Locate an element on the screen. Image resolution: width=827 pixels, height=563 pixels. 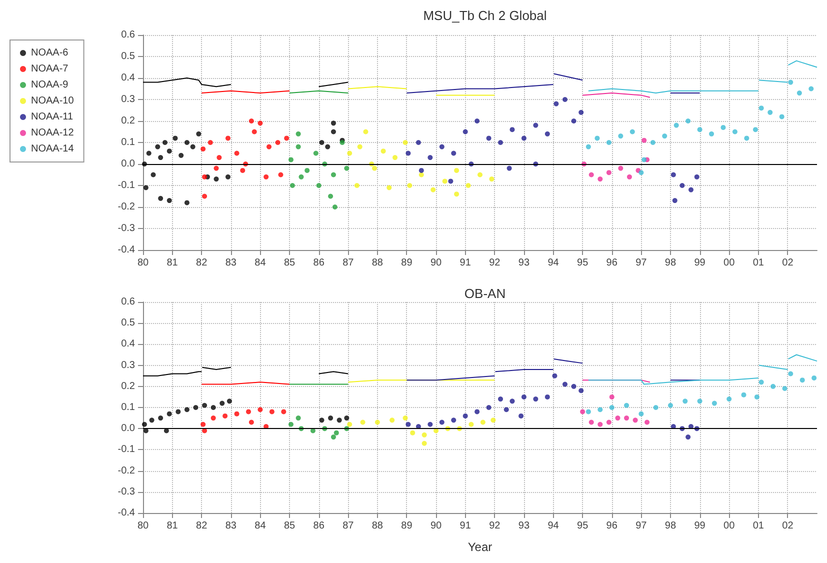
legend-label: NOAA-10 is located at coordinates (52, 101).